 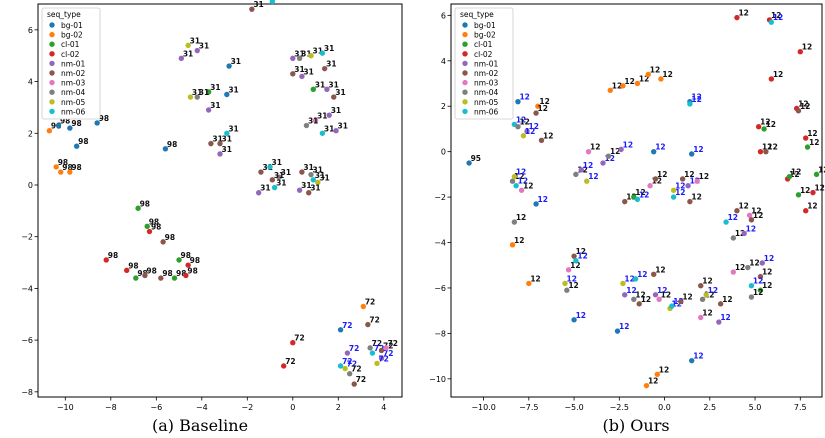 What do you see at coordinates (443, 15) in the screenshot?
I see `y-tick-label: 6` at bounding box center [443, 15].